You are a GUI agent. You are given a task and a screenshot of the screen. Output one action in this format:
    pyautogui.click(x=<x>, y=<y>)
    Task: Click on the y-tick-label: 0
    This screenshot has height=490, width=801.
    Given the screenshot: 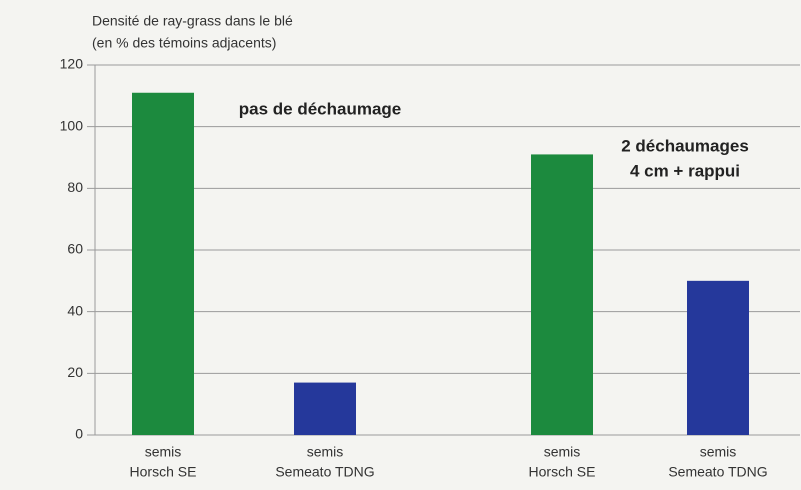 What is the action you would take?
    pyautogui.click(x=79, y=434)
    